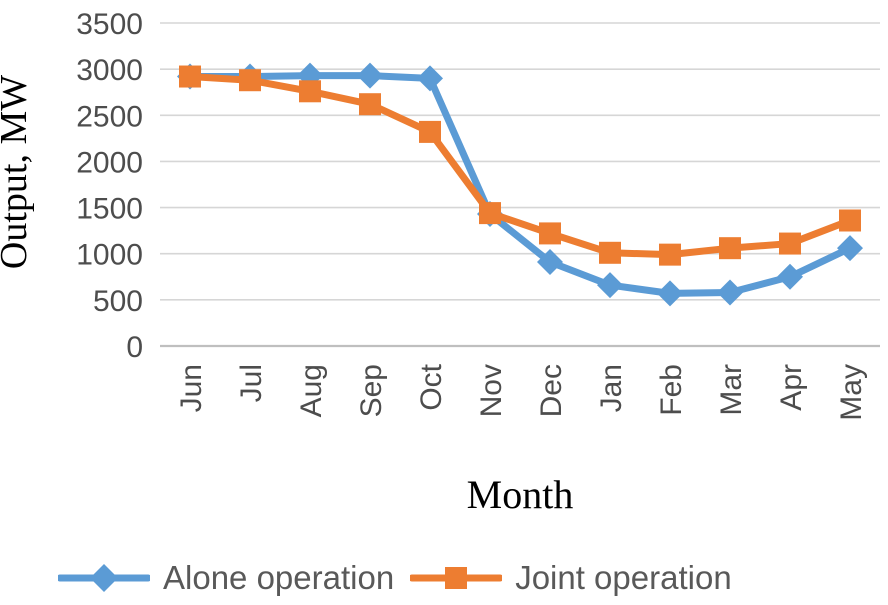  What do you see at coordinates (109, 186) in the screenshot?
I see `y-axis-tick-labels: 0 500 1000 1500 2000 2500 3000 3500` at bounding box center [109, 186].